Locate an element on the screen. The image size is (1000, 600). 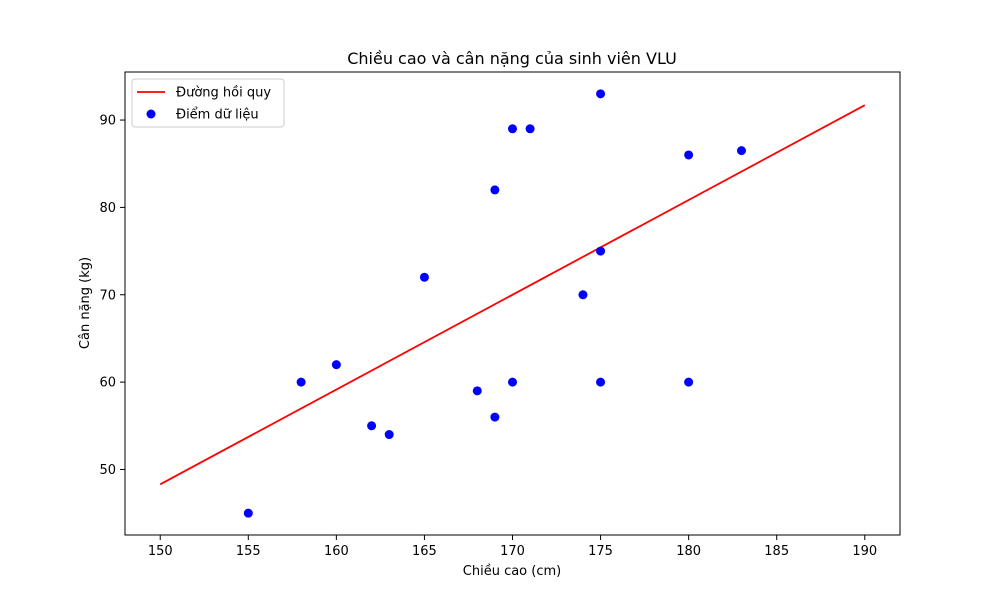
y-tick-label: 80 is located at coordinates (107, 208).